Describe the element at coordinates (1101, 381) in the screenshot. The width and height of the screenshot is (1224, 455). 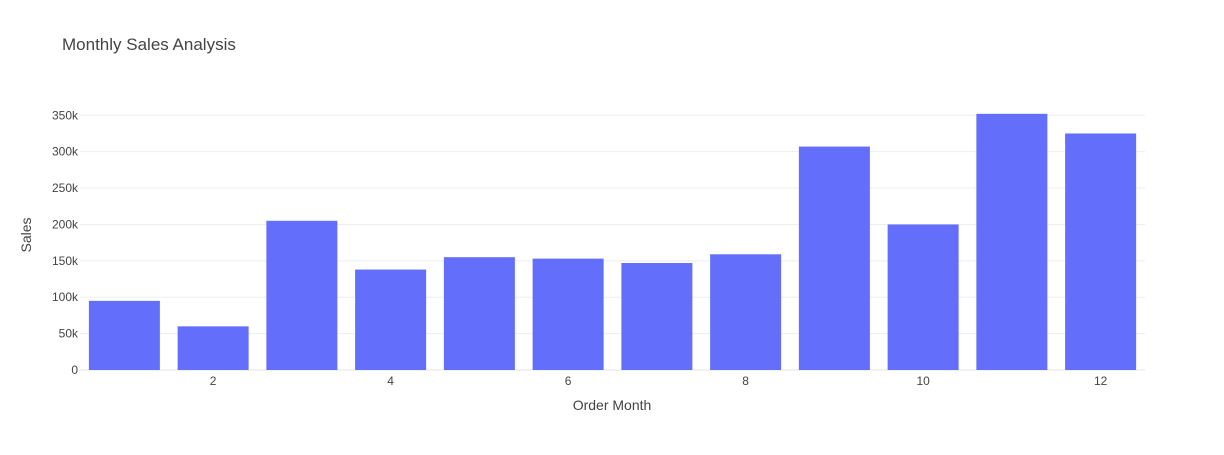
I see `x-tick-label: 12` at that location.